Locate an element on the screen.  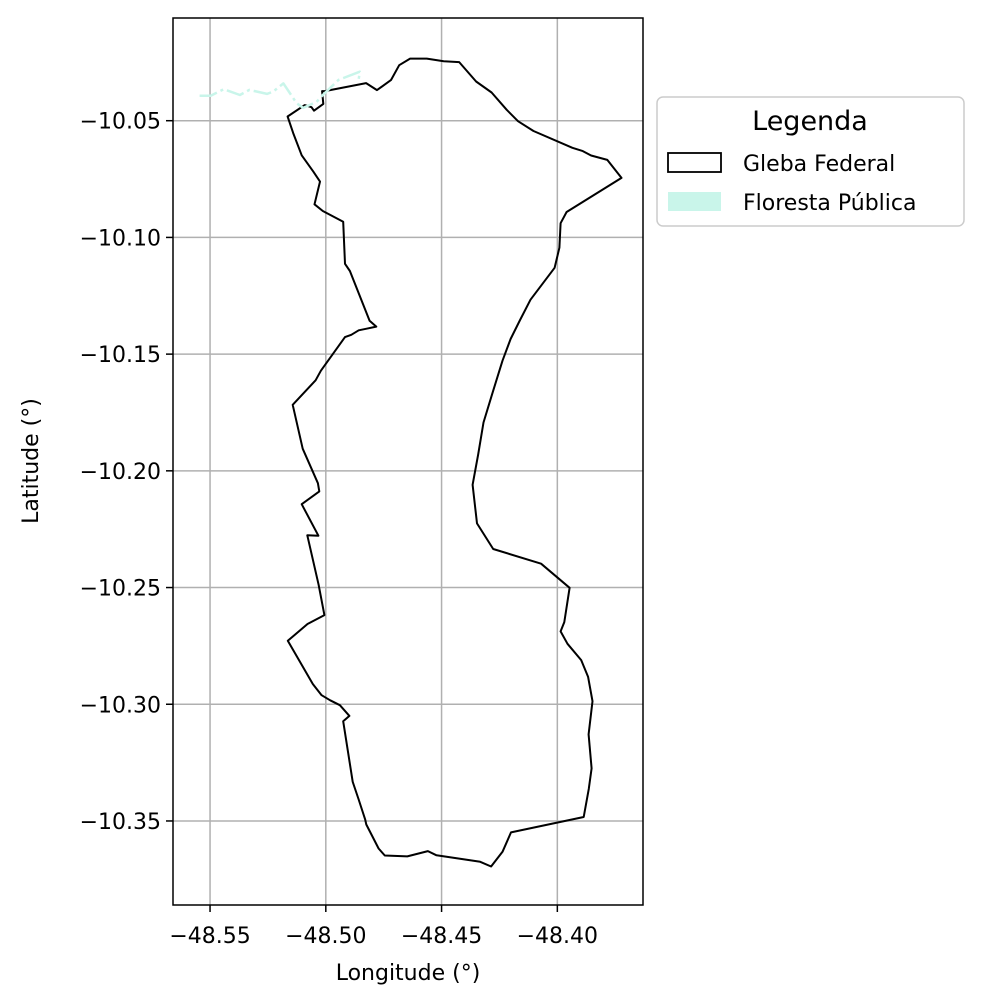
legend: Legenda Gleba Federal Floresta Pública is located at coordinates (810, 161).